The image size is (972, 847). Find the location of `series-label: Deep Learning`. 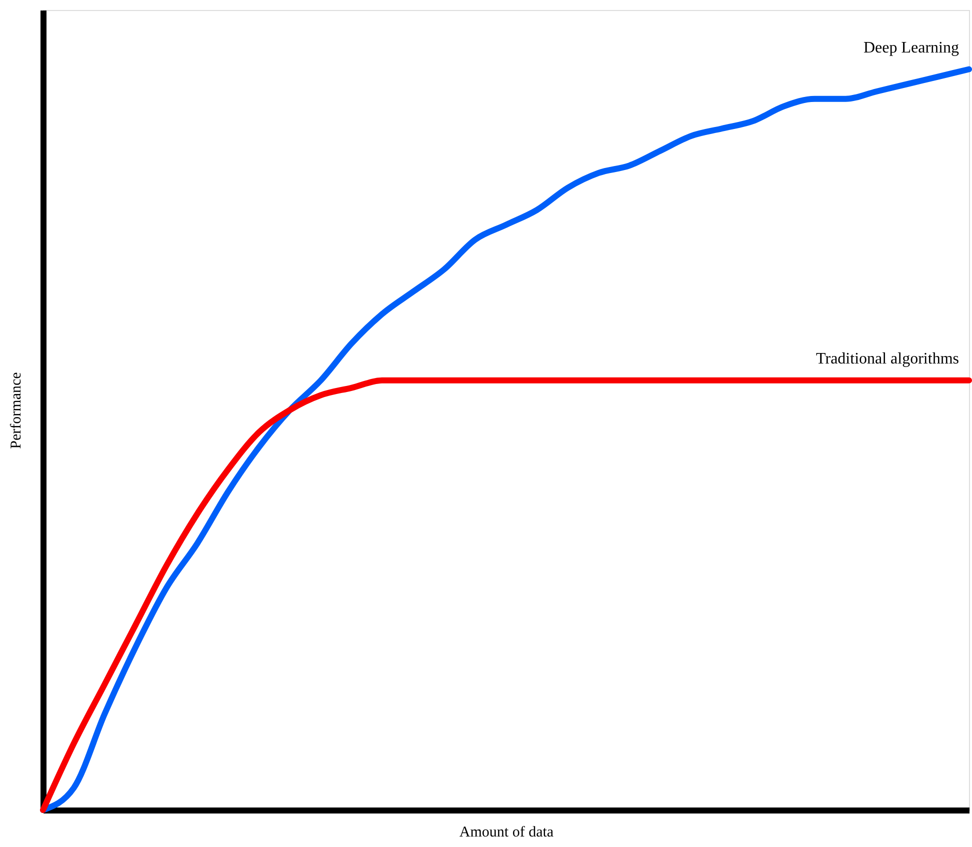

series-label: Deep Learning is located at coordinates (911, 47).